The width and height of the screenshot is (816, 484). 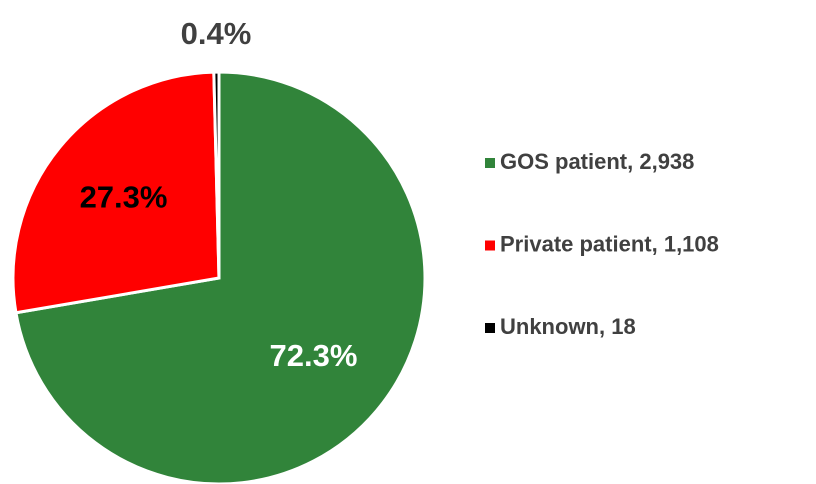 I want to click on legend-label: GOS patient, 2,938, so click(x=597, y=161).